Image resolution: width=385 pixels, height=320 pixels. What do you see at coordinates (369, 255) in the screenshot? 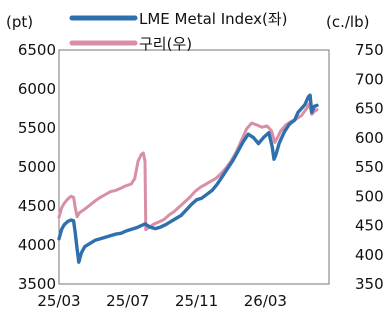
I see `right-tick-label: 400` at bounding box center [369, 255].